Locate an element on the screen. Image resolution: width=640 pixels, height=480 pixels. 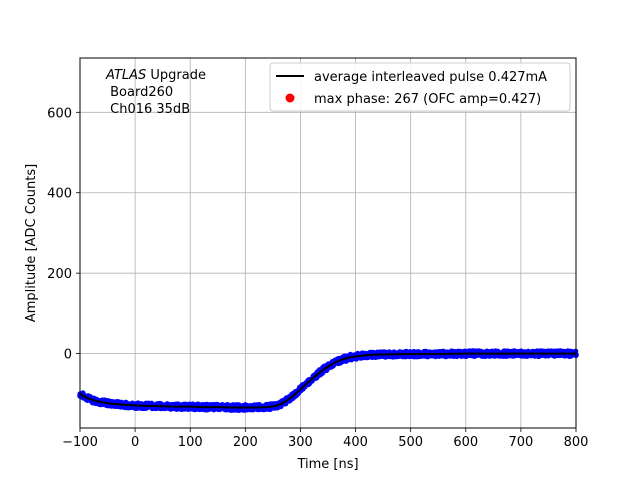
annotation: ATLAS Upgrade Board260 Ch016 35dB is located at coordinates (155, 92).